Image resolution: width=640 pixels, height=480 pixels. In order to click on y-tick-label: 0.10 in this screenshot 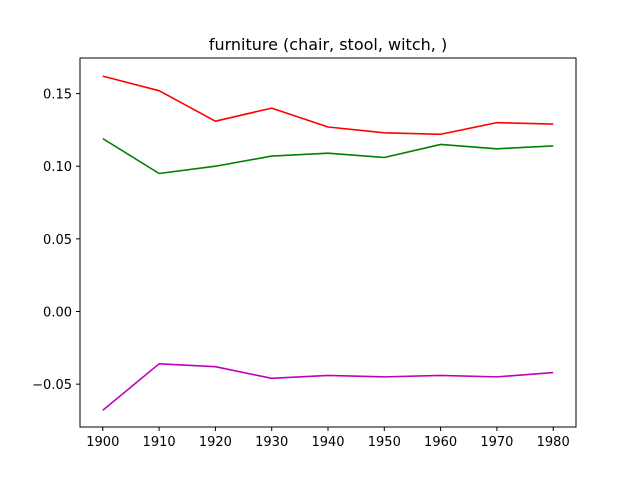, I will do `click(57, 167)`.